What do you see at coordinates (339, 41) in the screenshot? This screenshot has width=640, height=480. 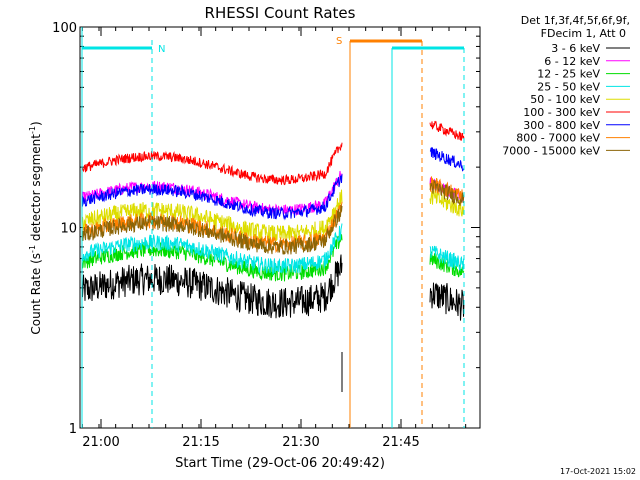 I see `saa-label: S` at bounding box center [339, 41].